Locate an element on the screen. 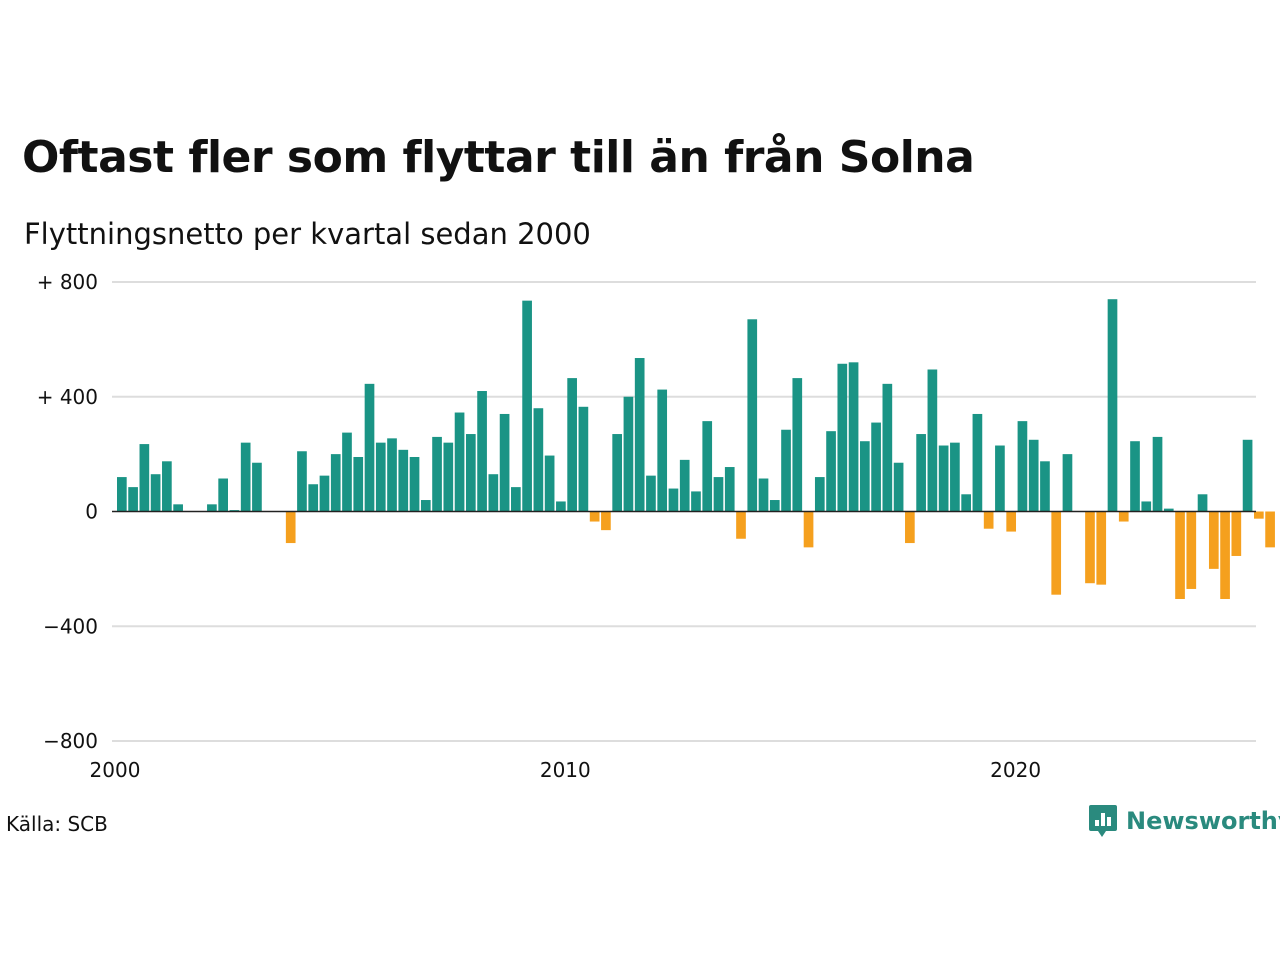 This screenshot has height=960, width=1280. x-tick-label: 2020 is located at coordinates (1015, 769).